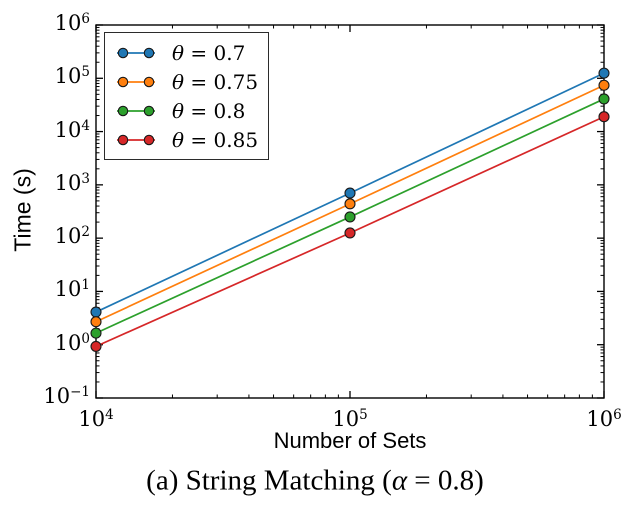 The image size is (630, 508). Describe the element at coordinates (72, 23) in the screenshot. I see `y-tick-label: 106` at that location.